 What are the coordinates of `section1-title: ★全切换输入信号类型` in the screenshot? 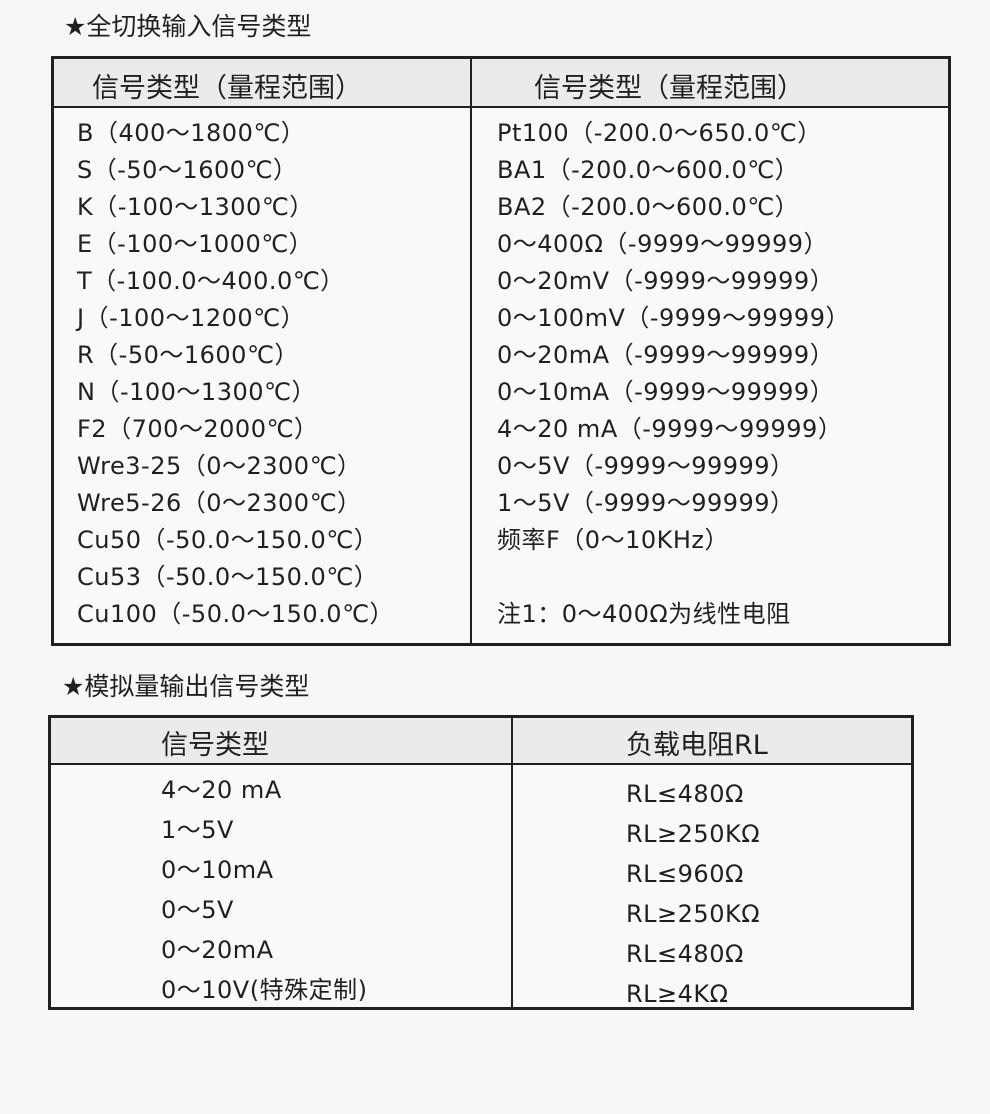 It's located at (188, 26).